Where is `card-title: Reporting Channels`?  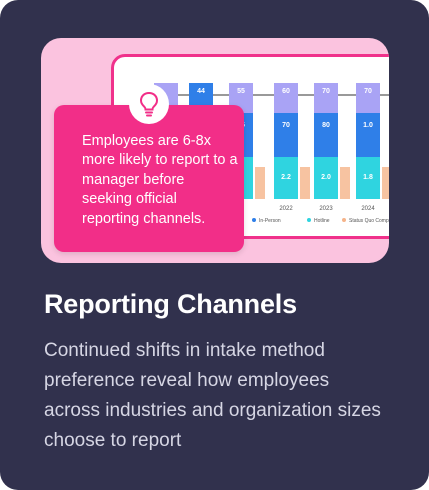 card-title: Reporting Channels is located at coordinates (170, 304).